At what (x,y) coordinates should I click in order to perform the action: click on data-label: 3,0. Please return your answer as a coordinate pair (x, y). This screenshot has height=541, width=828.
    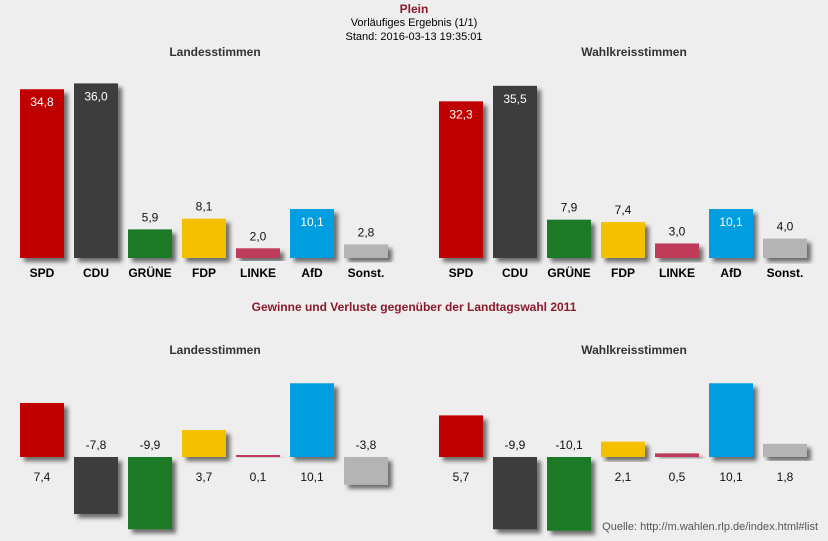
    Looking at the image, I should click on (677, 231).